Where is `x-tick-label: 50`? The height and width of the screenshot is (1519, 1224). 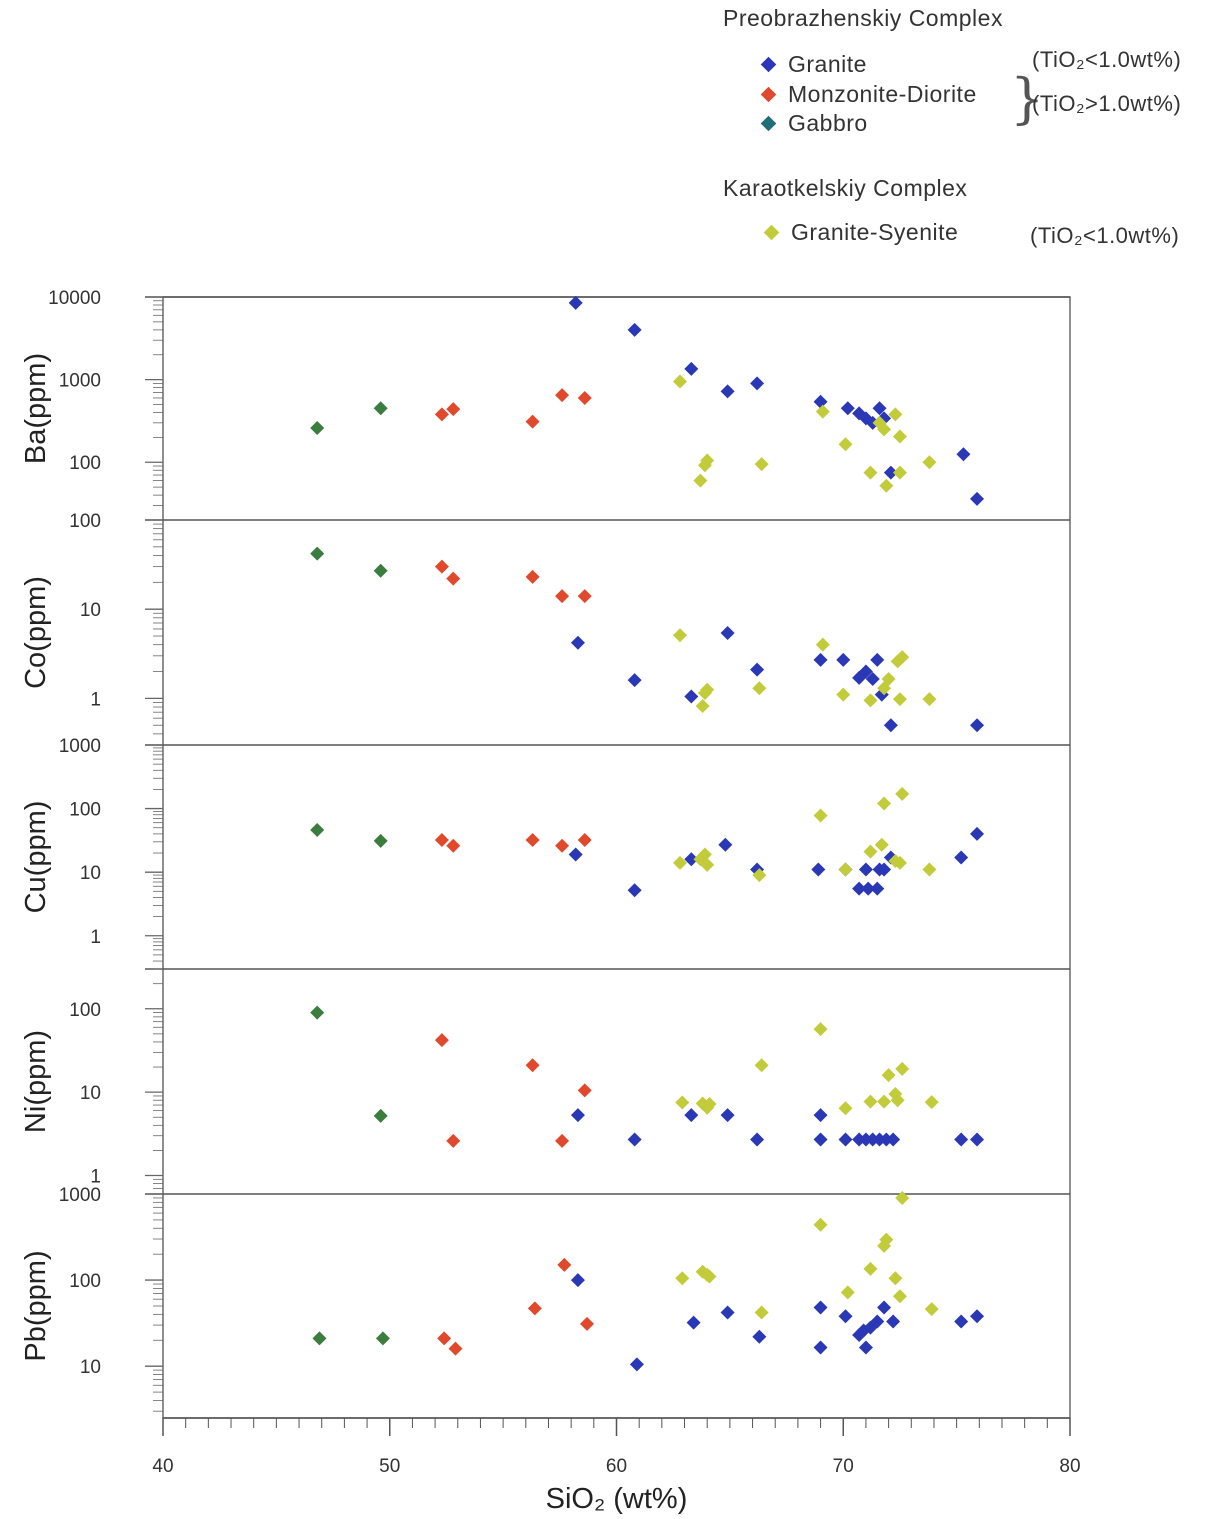
x-tick-label: 50 is located at coordinates (389, 1466).